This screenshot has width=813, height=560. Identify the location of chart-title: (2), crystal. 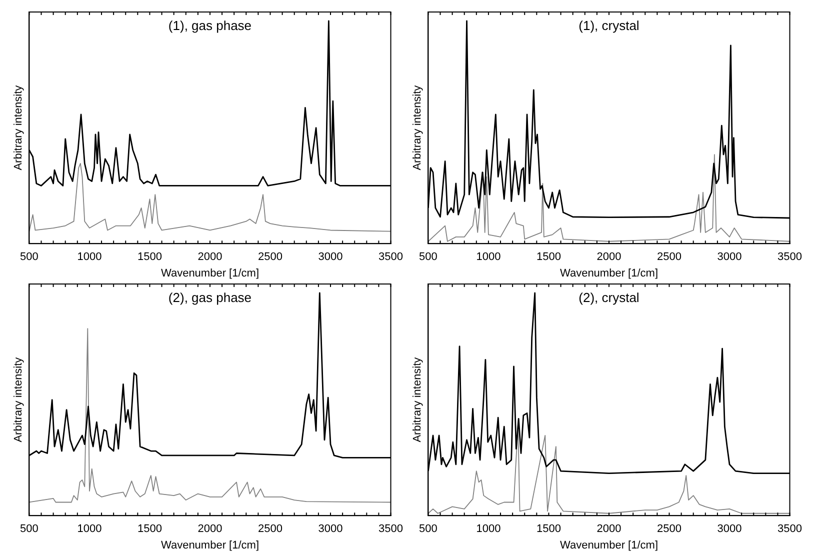
(609, 298).